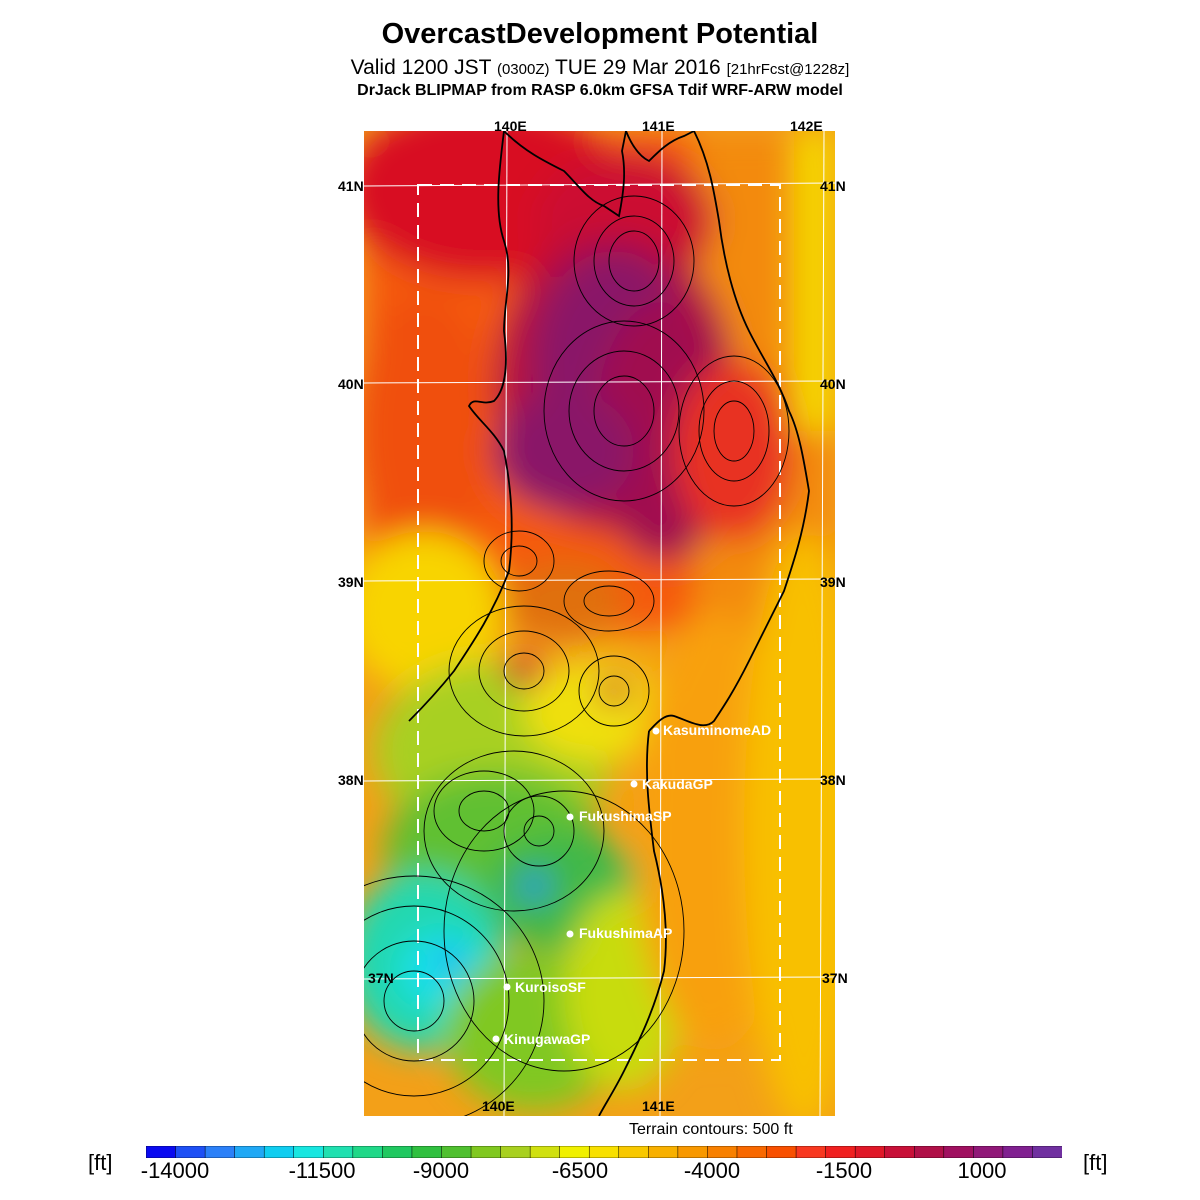  What do you see at coordinates (550, 987) in the screenshot?
I see `station-label: KuroisoSF` at bounding box center [550, 987].